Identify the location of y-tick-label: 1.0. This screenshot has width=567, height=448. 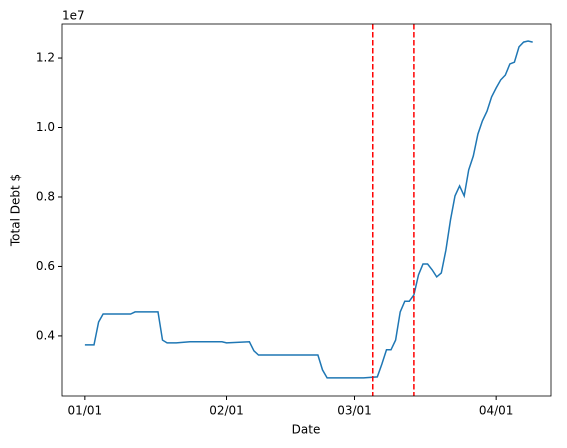
(45, 127).